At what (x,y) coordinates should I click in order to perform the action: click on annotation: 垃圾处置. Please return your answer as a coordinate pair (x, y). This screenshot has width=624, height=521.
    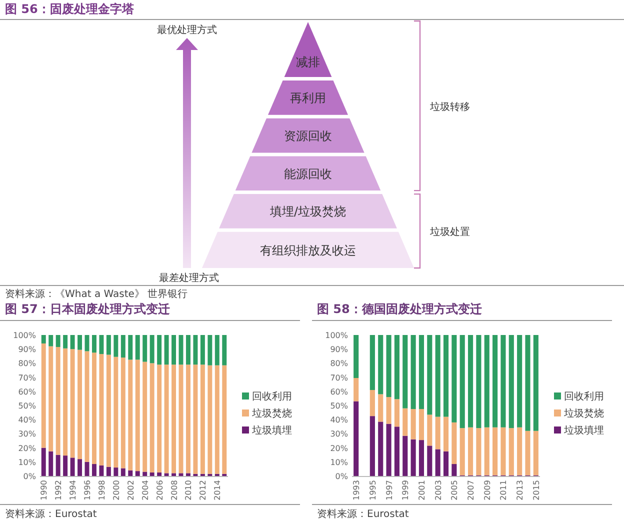
    Looking at the image, I should click on (450, 232).